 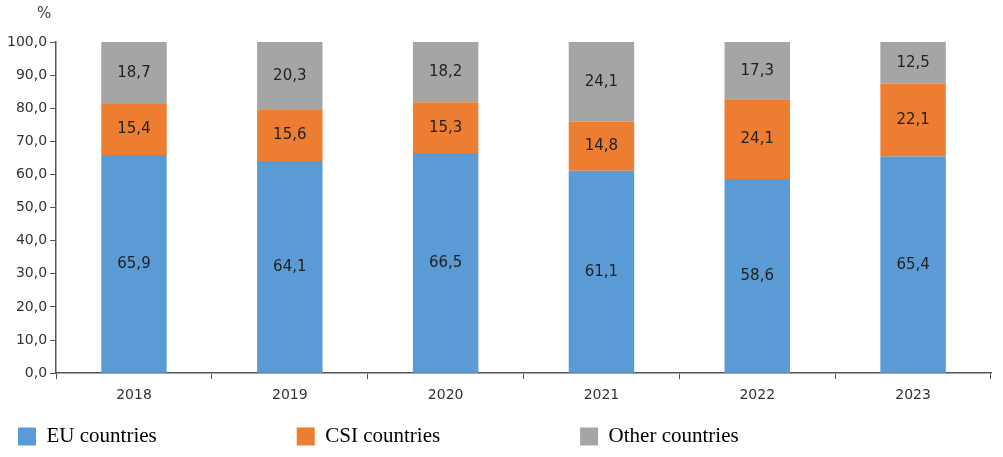 What do you see at coordinates (31, 173) in the screenshot?
I see `y-tick-label: 60,0` at bounding box center [31, 173].